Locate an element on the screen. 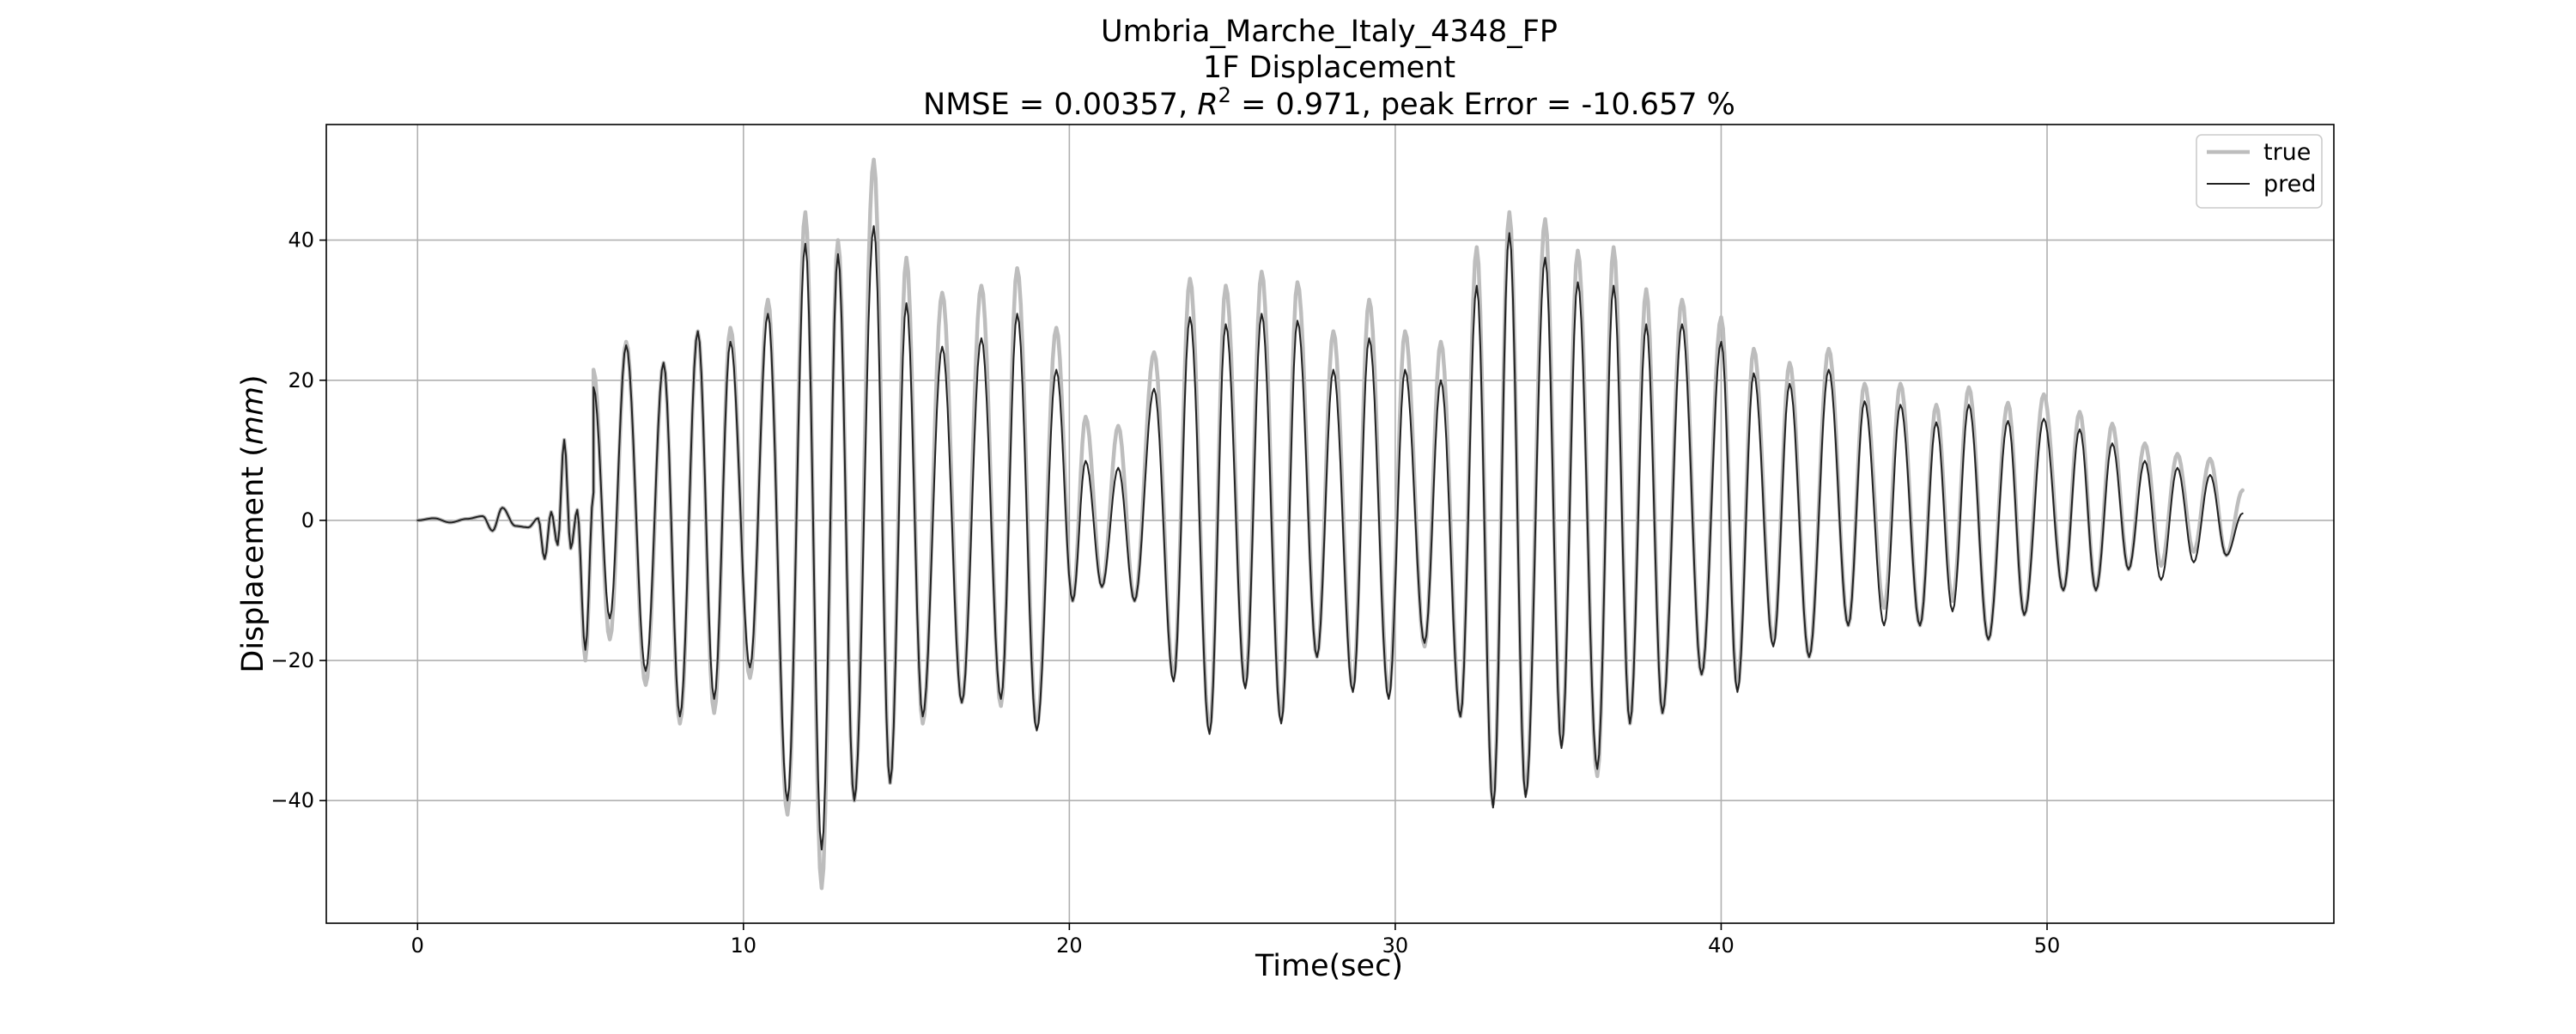 Image resolution: width=2576 pixels, height=1034 pixels. x-tick-label: 40 is located at coordinates (1722, 946).